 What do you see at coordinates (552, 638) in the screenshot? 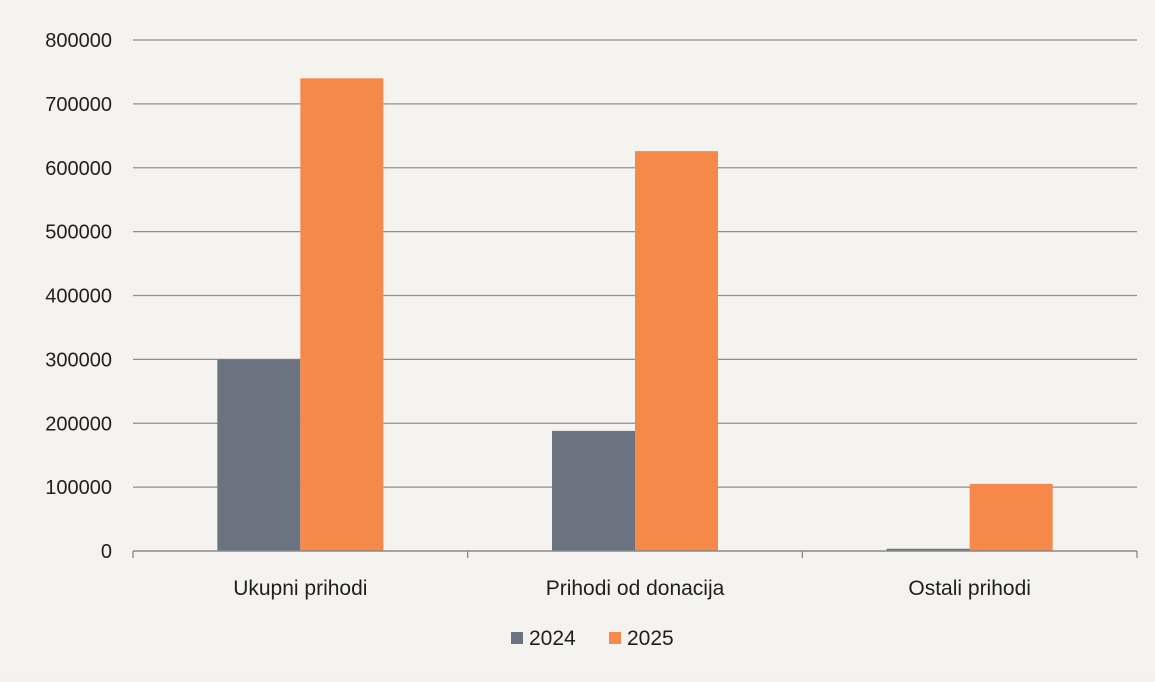
I see `legend-label-2024: 2024` at bounding box center [552, 638].